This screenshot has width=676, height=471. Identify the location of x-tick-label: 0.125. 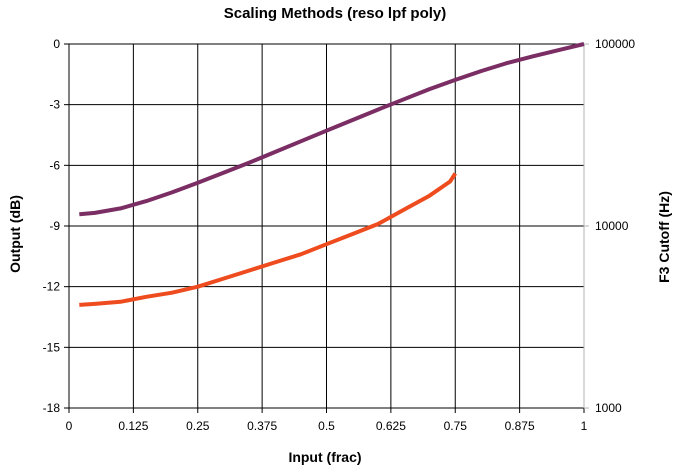
(133, 426).